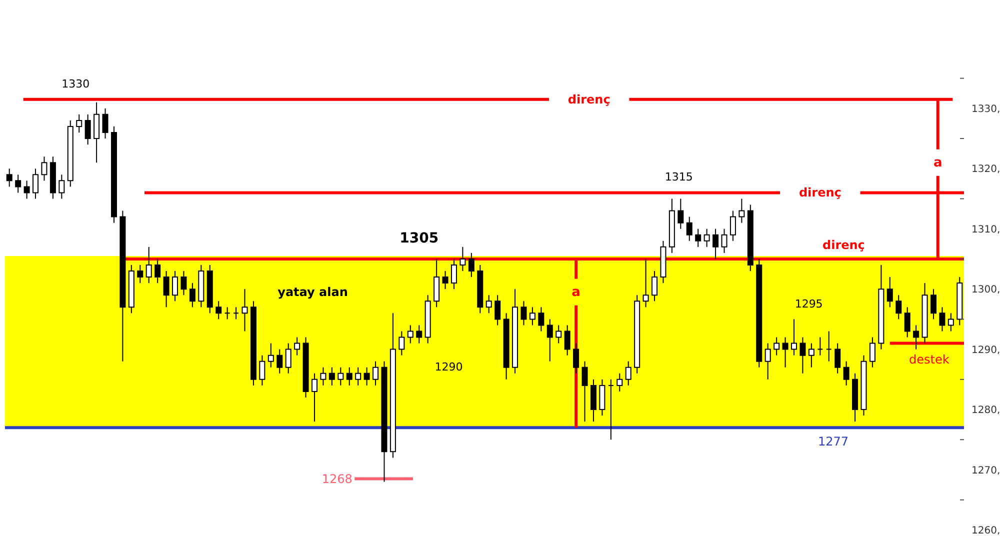  What do you see at coordinates (986, 290) in the screenshot?
I see `y-tick-label: 1300,` at bounding box center [986, 290].